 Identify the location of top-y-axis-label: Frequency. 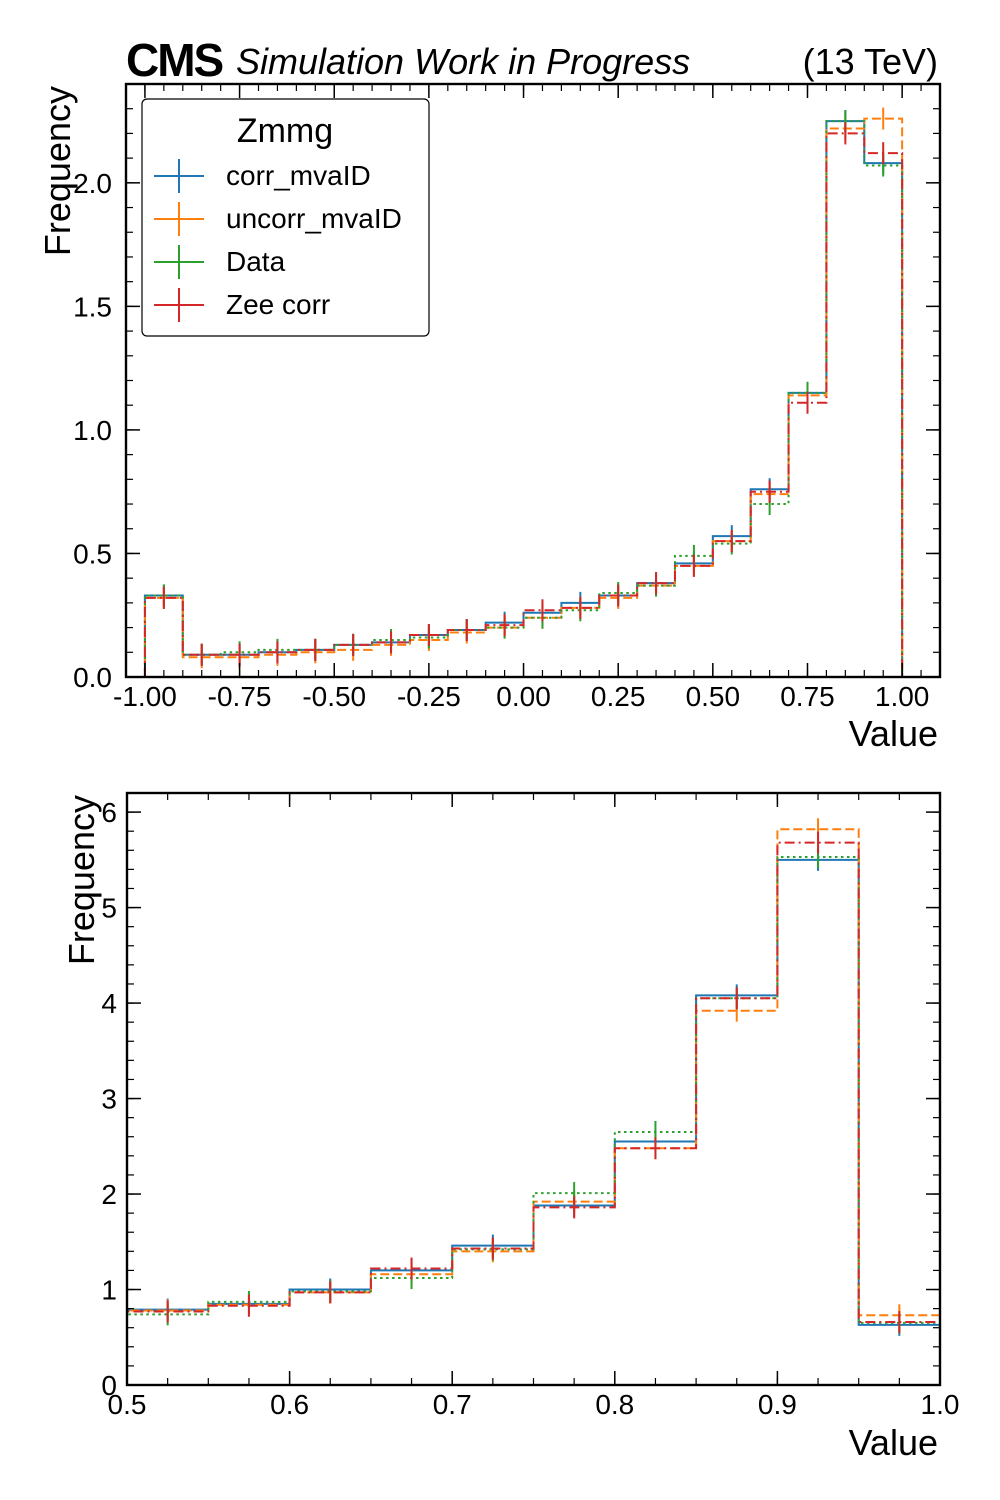
(57, 171).